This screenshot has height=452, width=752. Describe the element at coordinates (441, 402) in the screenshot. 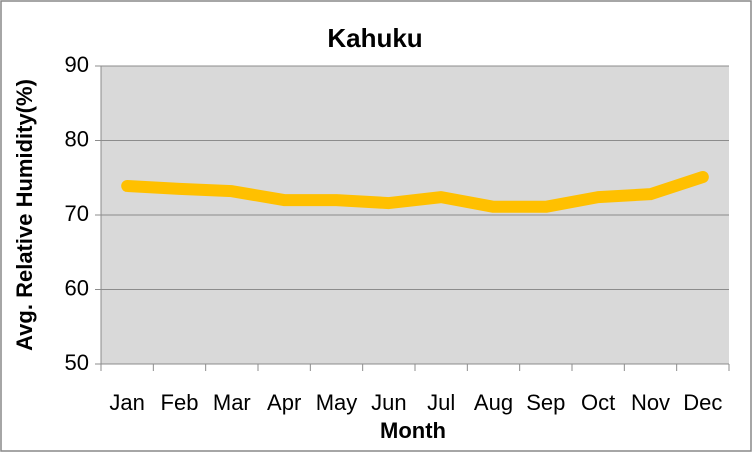

I see `x-tick-label: Jul` at that location.